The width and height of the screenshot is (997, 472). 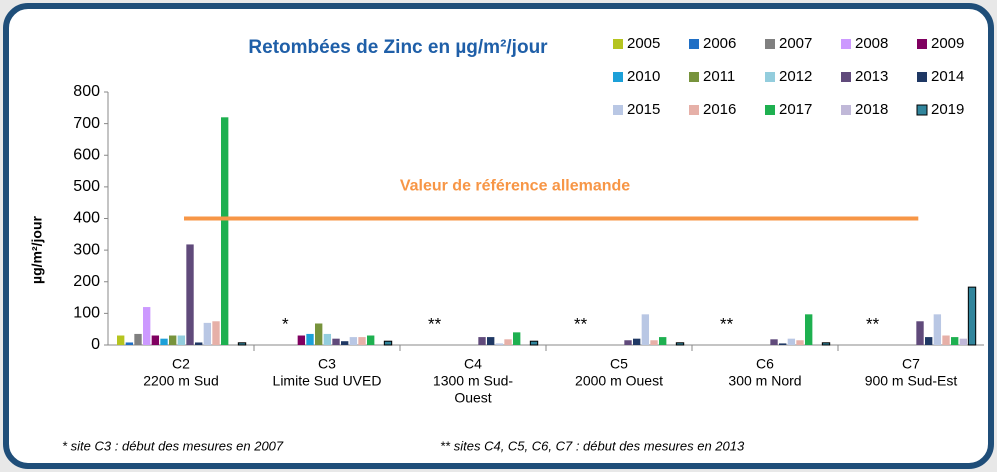 What do you see at coordinates (181, 381) in the screenshot?
I see `x-tick-label: 2200 m Sud` at bounding box center [181, 381].